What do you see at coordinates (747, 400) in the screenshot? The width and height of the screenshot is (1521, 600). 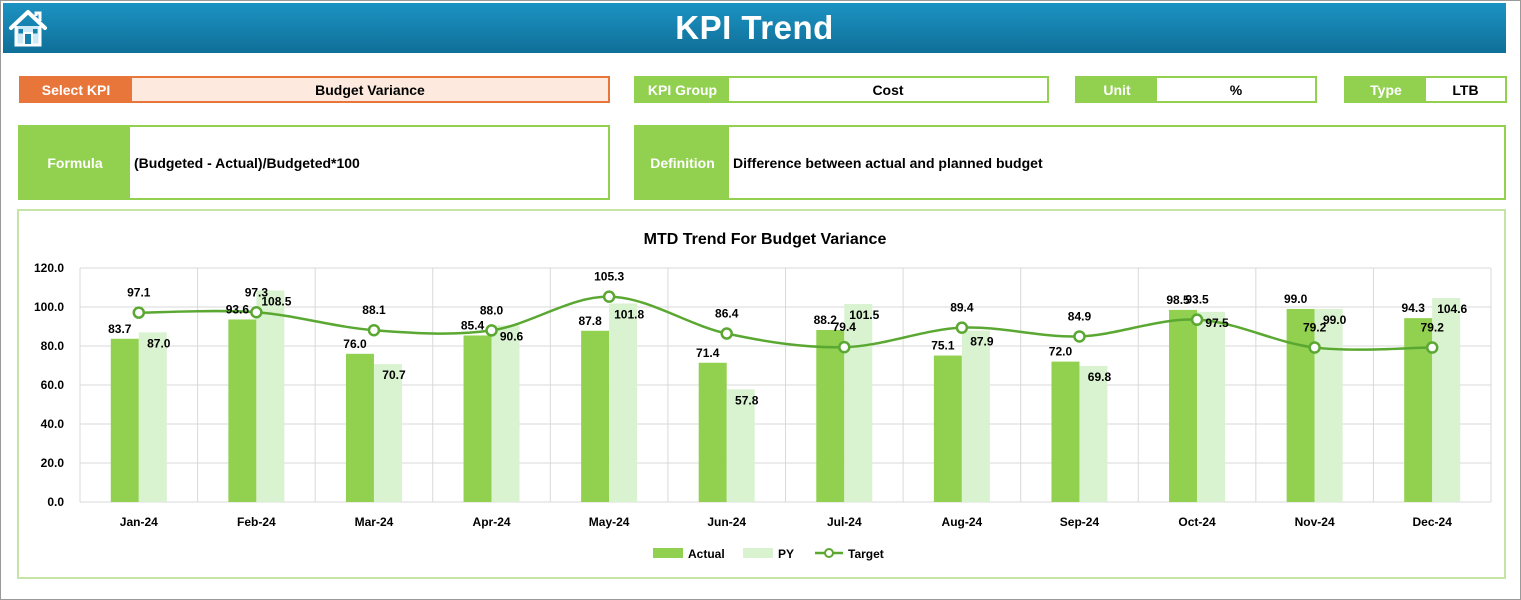 I see `data-label-py: 57.8` at bounding box center [747, 400].